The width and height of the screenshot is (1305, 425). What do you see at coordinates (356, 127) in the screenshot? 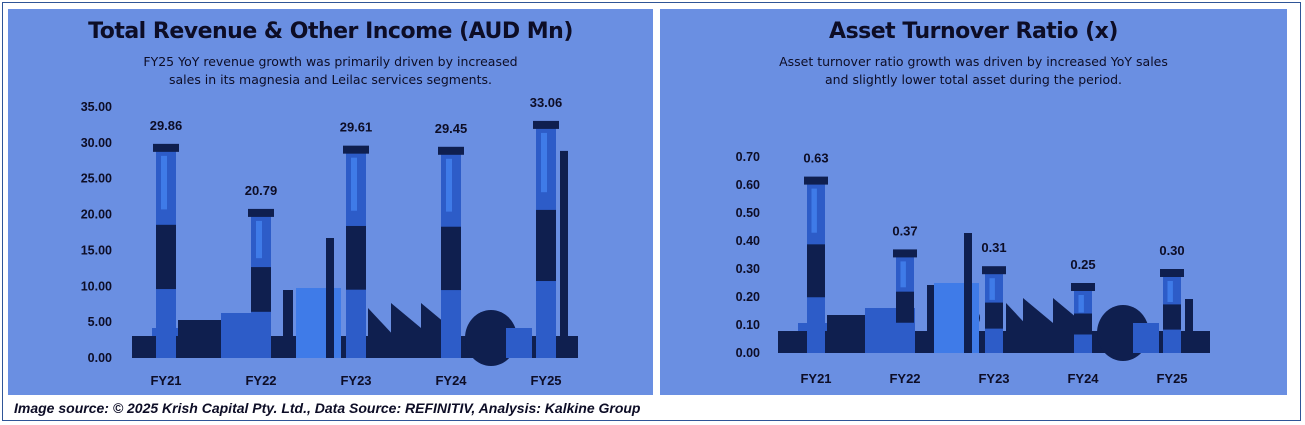
I see `data-label: 29.61` at bounding box center [356, 127].